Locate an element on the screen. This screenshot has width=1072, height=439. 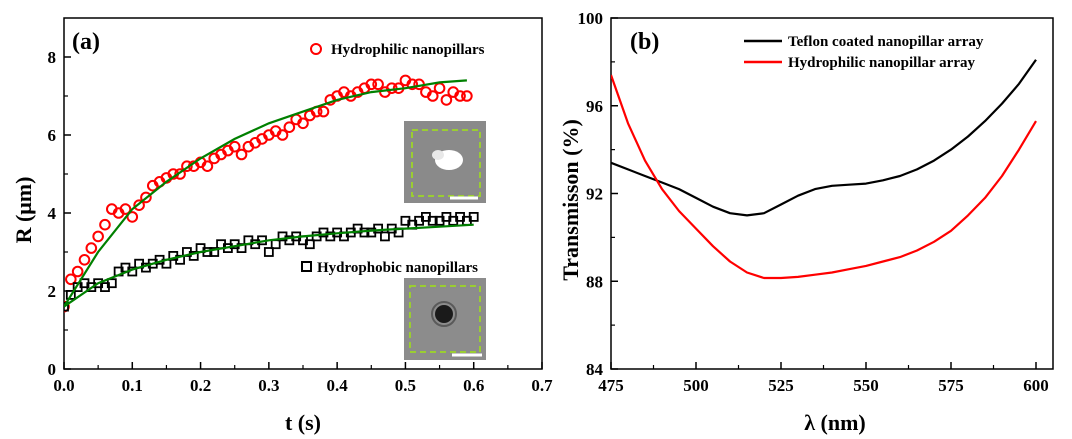
y-ticks: 0 2 4 6 8 is located at coordinates (59, 213).